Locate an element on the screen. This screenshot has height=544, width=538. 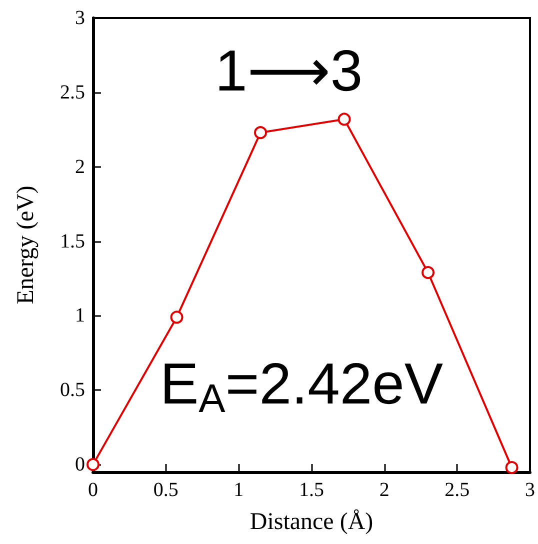
x-tick-label: 2.5 is located at coordinates (457, 490).